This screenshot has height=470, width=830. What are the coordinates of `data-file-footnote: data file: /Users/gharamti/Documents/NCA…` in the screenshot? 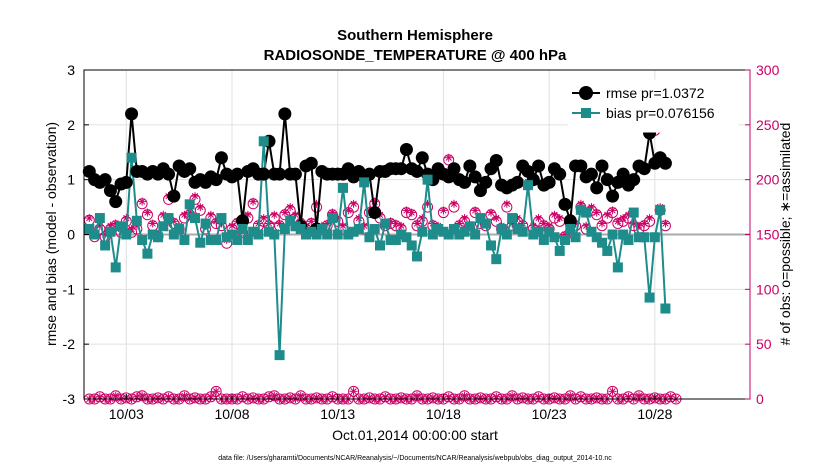 It's located at (415, 458).